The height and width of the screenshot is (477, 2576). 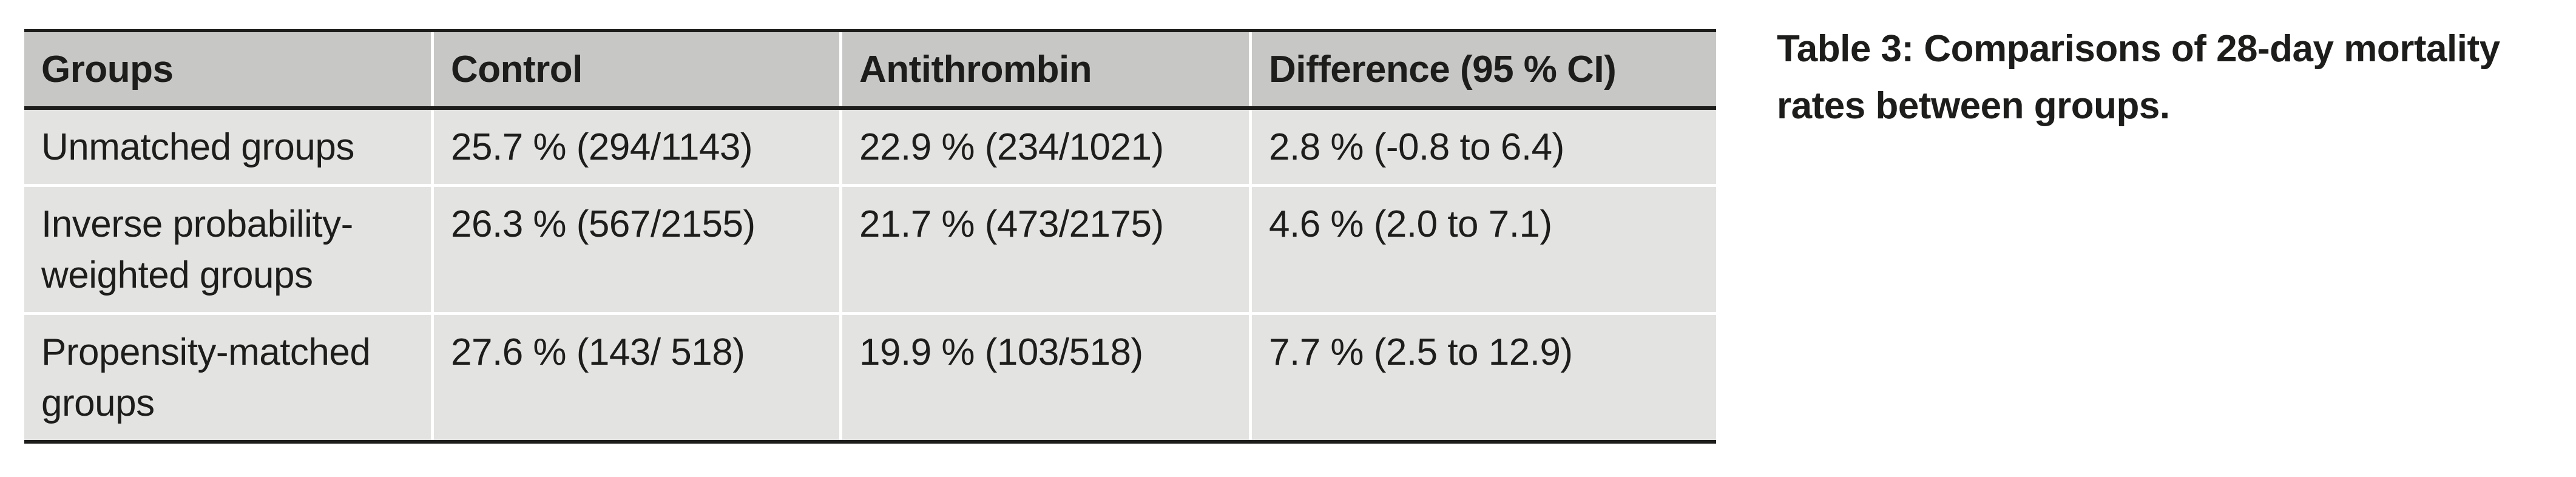 What do you see at coordinates (635, 249) in the screenshot?
I see `cell-control-value: 26.3 % (567/2155)` at bounding box center [635, 249].